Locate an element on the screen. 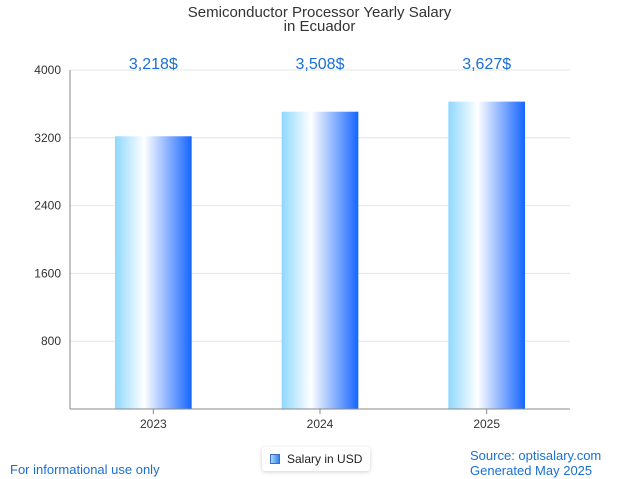 Image resolution: width=639 pixels, height=479 pixels. data-label-2025: 3,627$ is located at coordinates (486, 64).